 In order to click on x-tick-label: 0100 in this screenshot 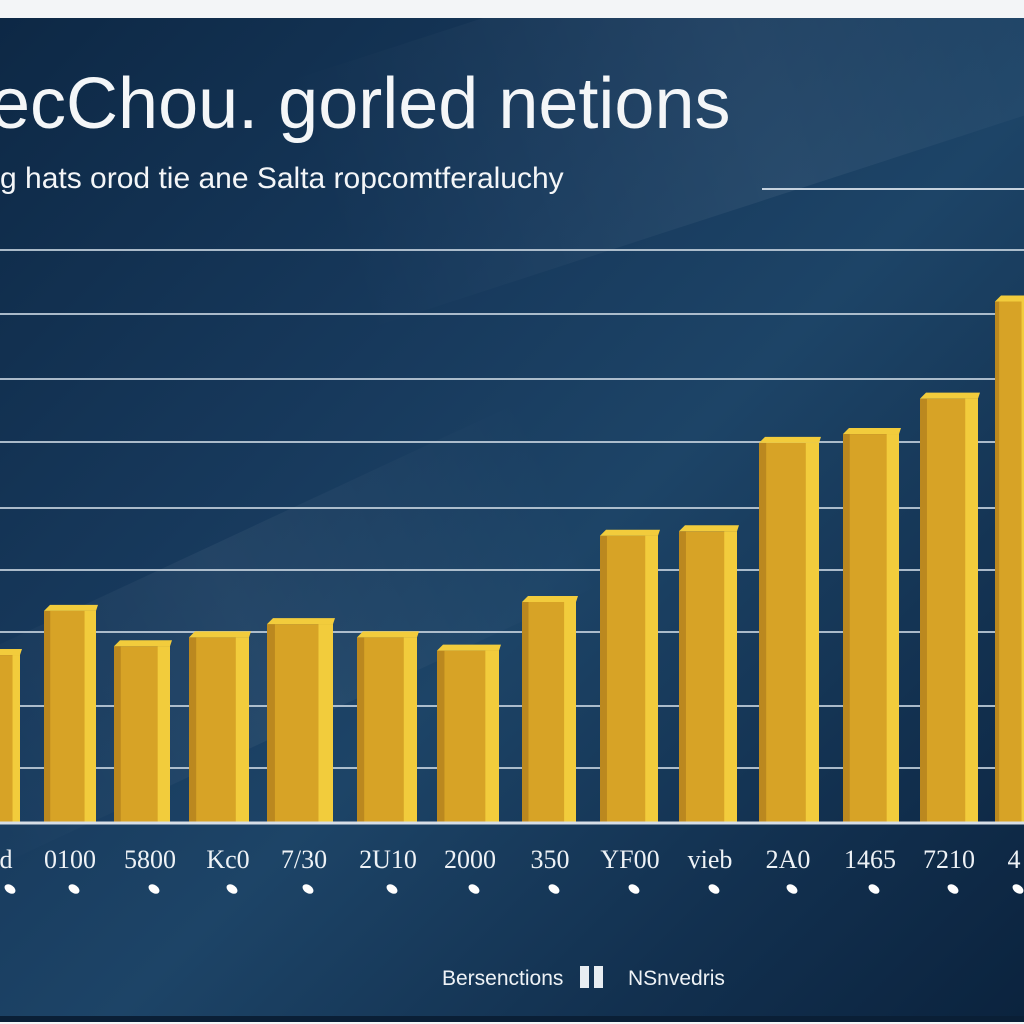, I will do `click(70, 859)`.